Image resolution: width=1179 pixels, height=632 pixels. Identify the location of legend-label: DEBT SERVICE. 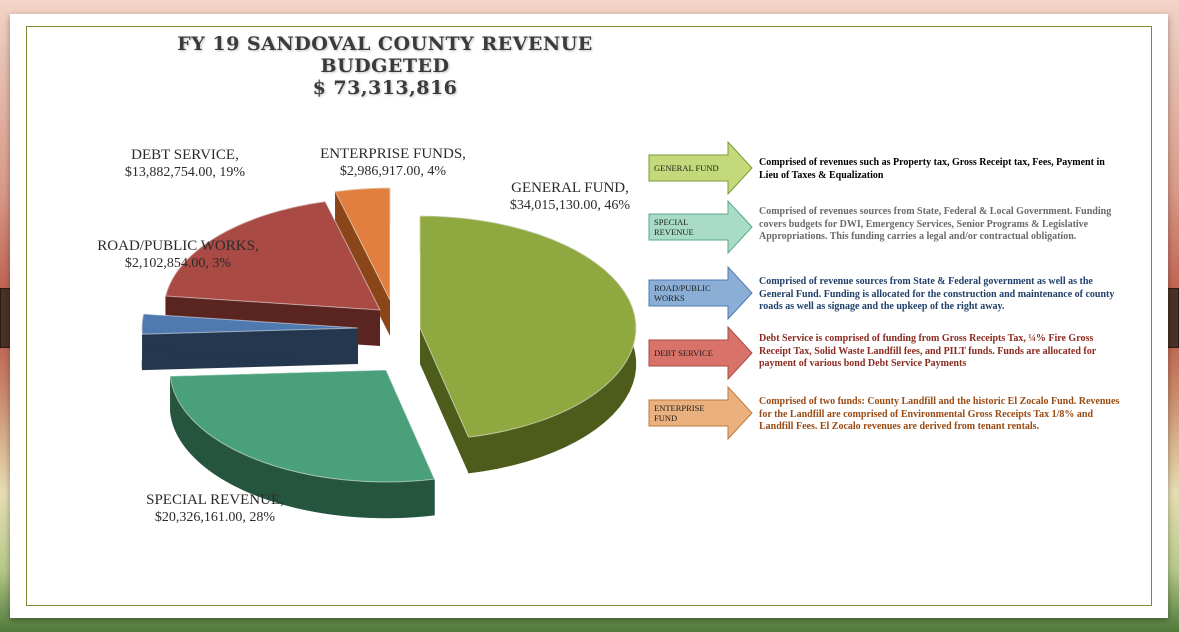
(689, 353).